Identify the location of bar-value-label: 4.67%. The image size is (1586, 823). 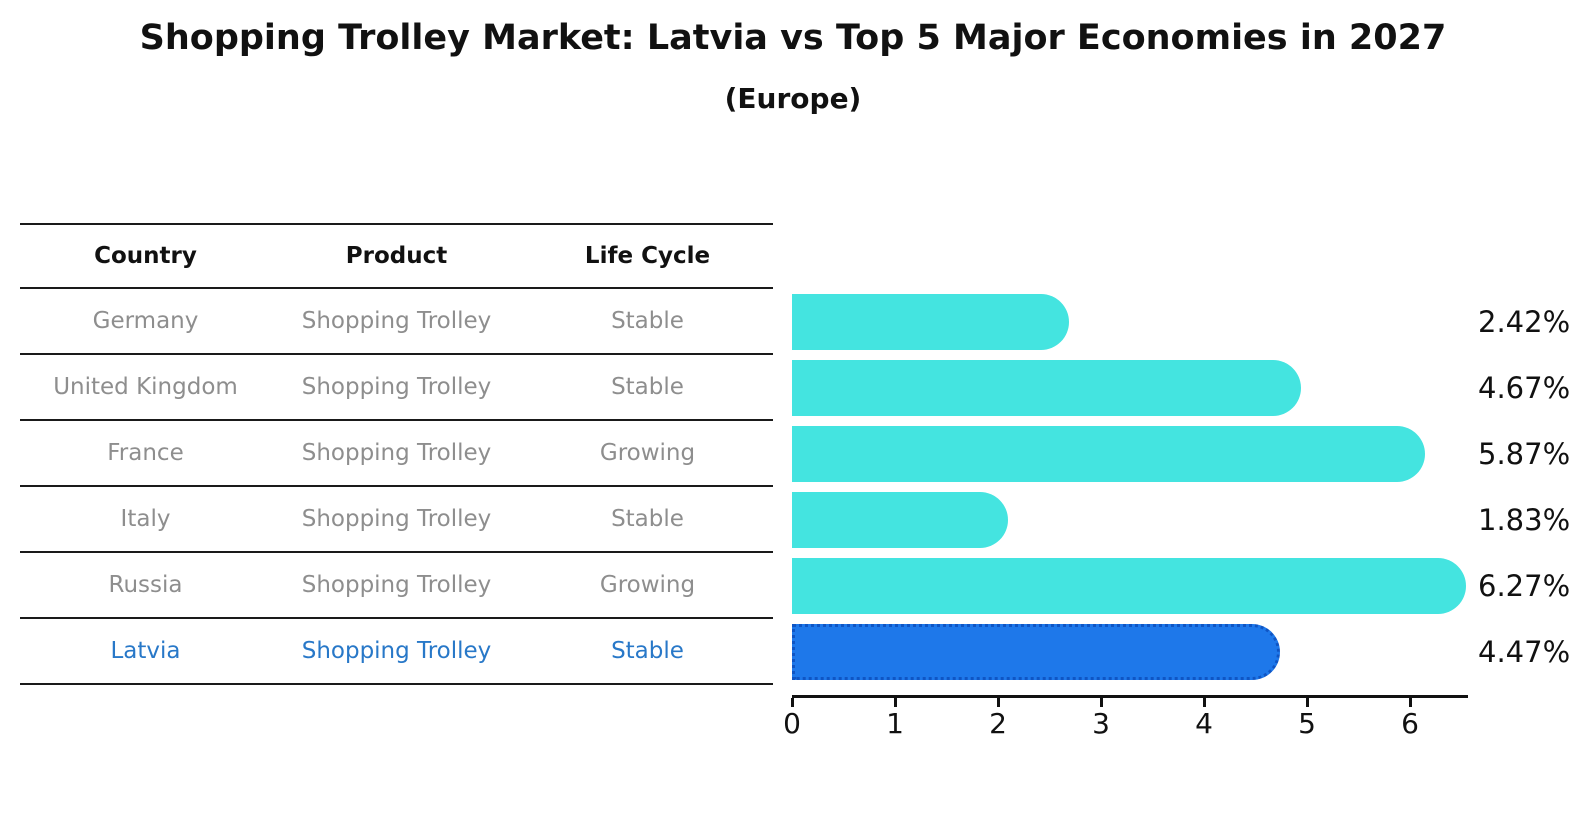
(1524, 388).